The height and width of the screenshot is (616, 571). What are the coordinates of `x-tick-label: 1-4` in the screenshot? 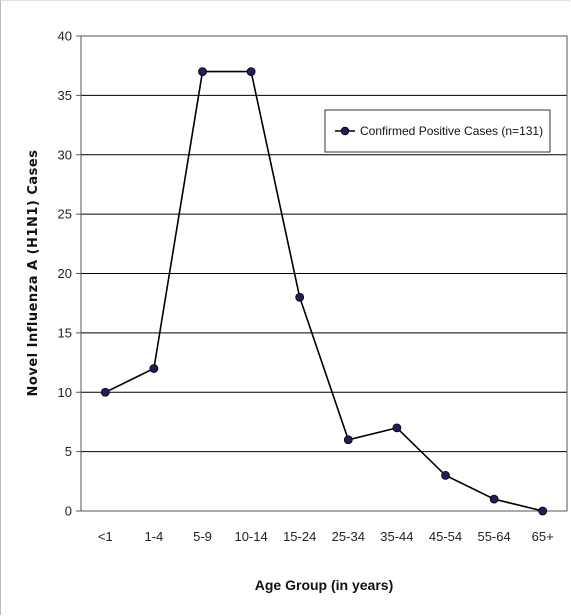 It's located at (154, 536).